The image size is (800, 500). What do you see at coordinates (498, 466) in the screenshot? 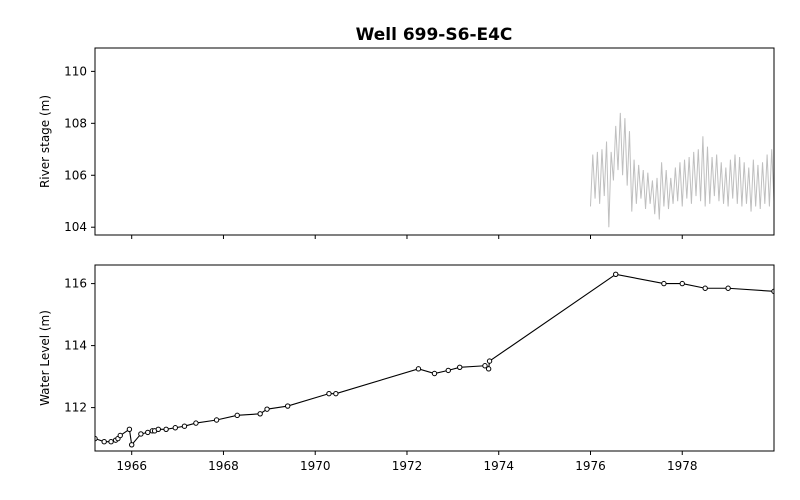
I see `x-tick-label: 1974` at bounding box center [498, 466].